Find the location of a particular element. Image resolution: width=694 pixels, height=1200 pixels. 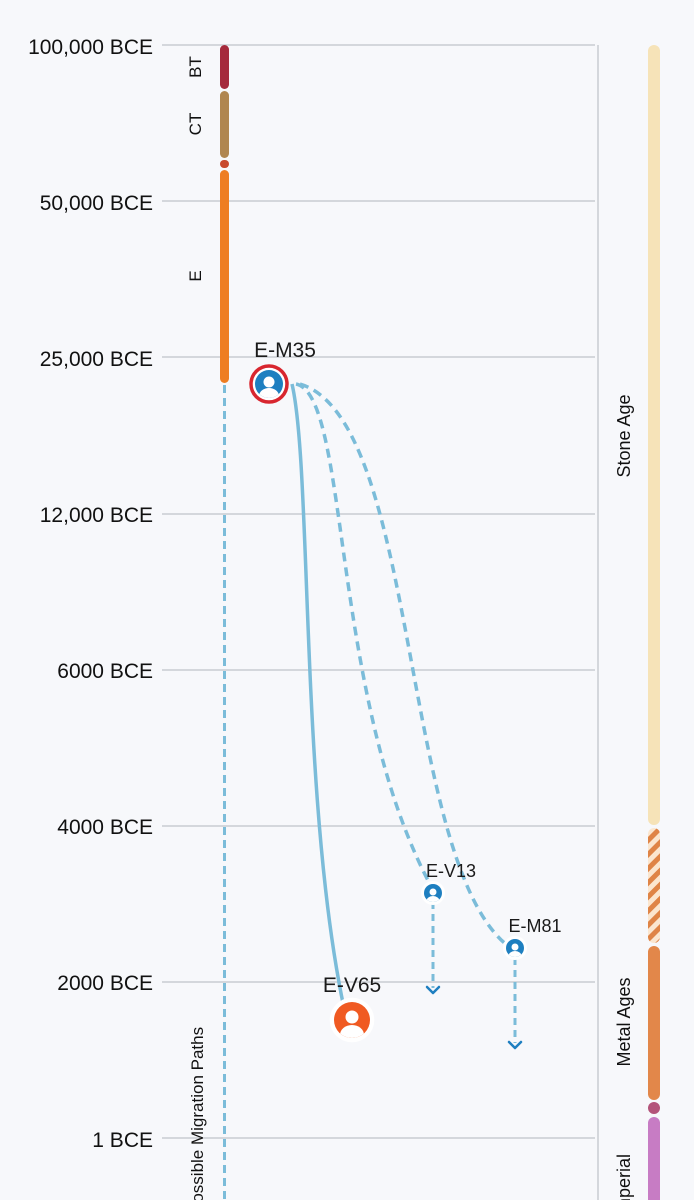

haplogroup-node-e-m35 is located at coordinates (269, 384).